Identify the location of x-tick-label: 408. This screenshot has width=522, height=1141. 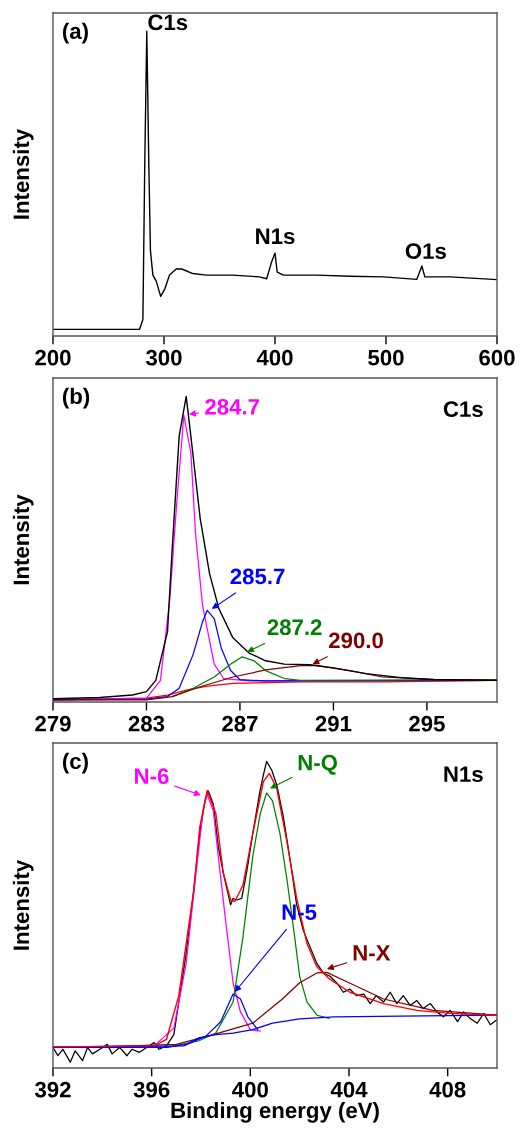
(447, 1089).